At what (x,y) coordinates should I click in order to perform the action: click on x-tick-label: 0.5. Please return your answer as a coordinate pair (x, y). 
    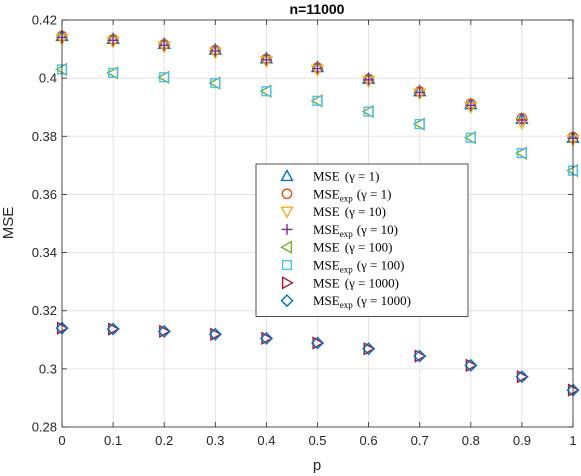
    Looking at the image, I should click on (317, 440).